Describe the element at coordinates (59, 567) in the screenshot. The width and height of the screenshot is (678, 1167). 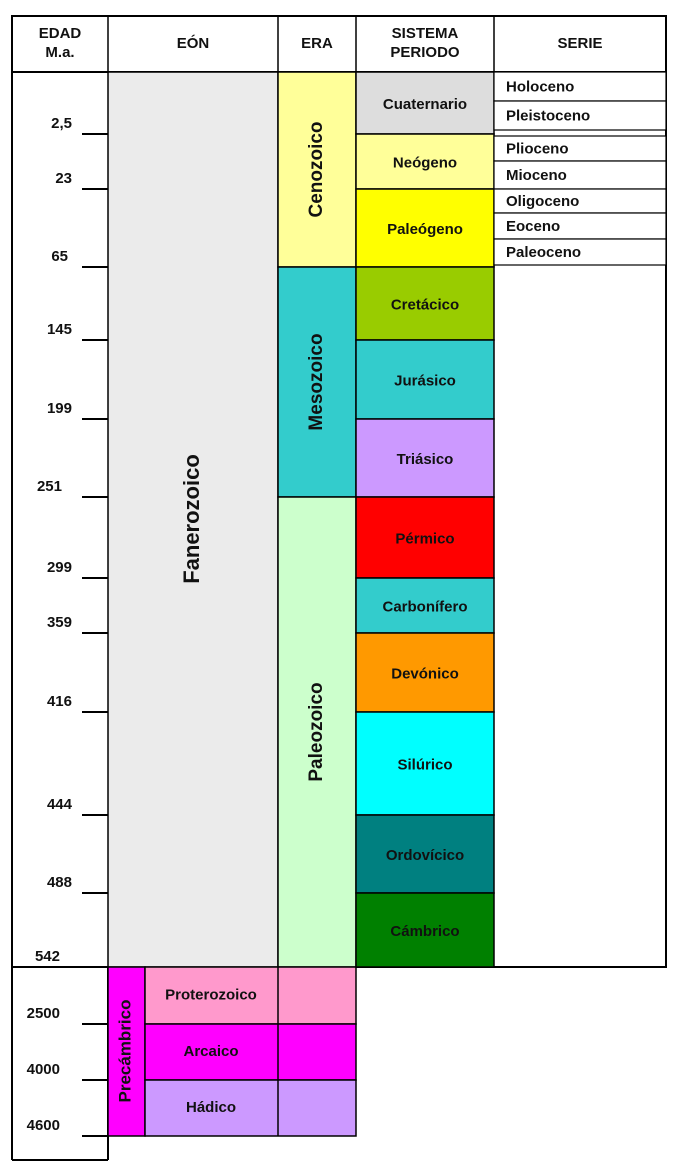
I see `age-label: 299` at that location.